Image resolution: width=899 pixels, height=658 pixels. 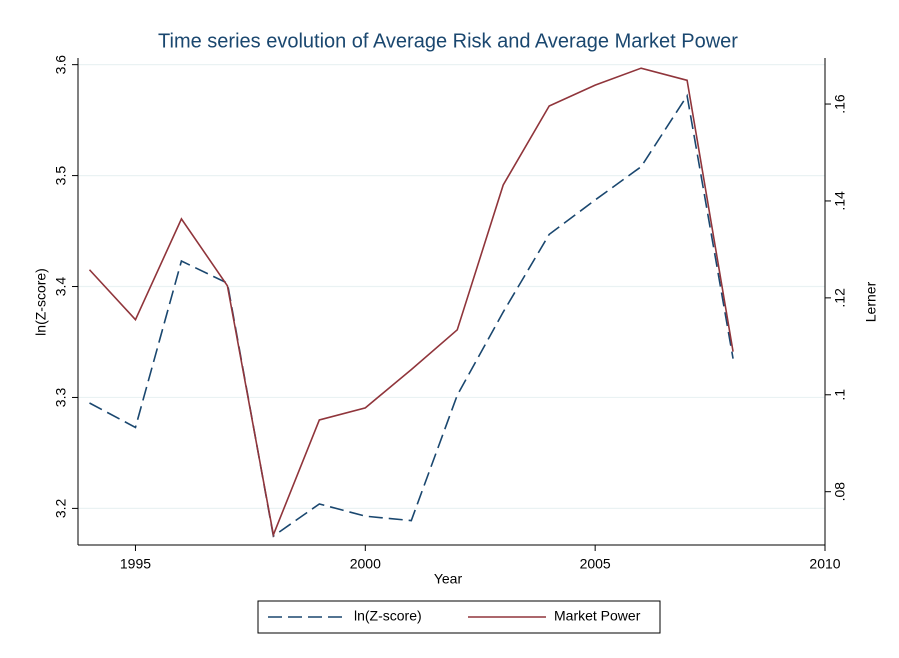 What do you see at coordinates (61, 65) in the screenshot?
I see `y-tick-label: 3.6` at bounding box center [61, 65].